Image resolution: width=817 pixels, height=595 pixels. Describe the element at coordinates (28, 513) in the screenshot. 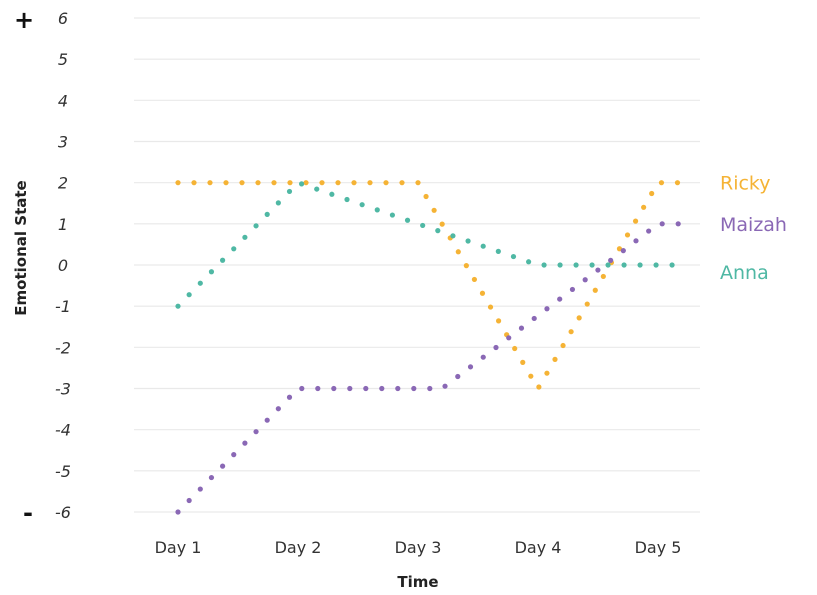

I see `scale-sign-bottom: -` at that location.